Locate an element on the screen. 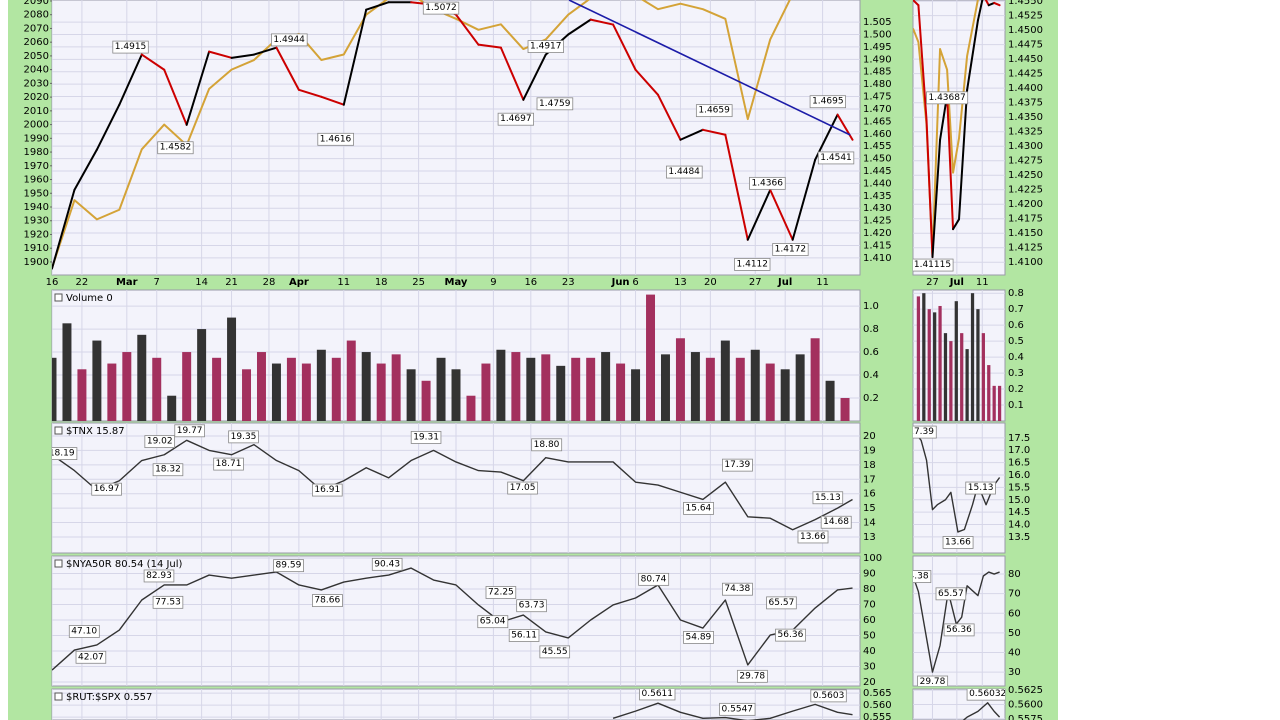  annotation: 1.4112 is located at coordinates (752, 264).